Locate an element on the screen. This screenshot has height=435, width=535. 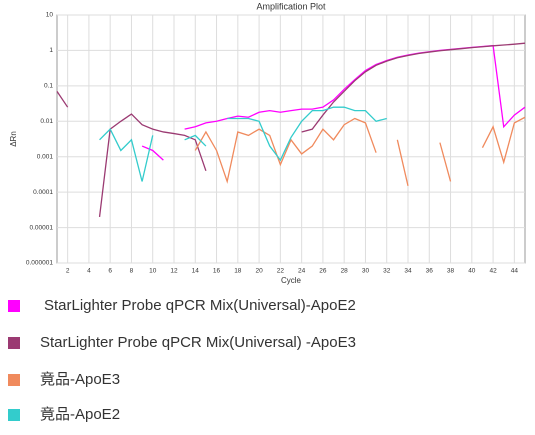
x-tick-label: 32 is located at coordinates (387, 271).